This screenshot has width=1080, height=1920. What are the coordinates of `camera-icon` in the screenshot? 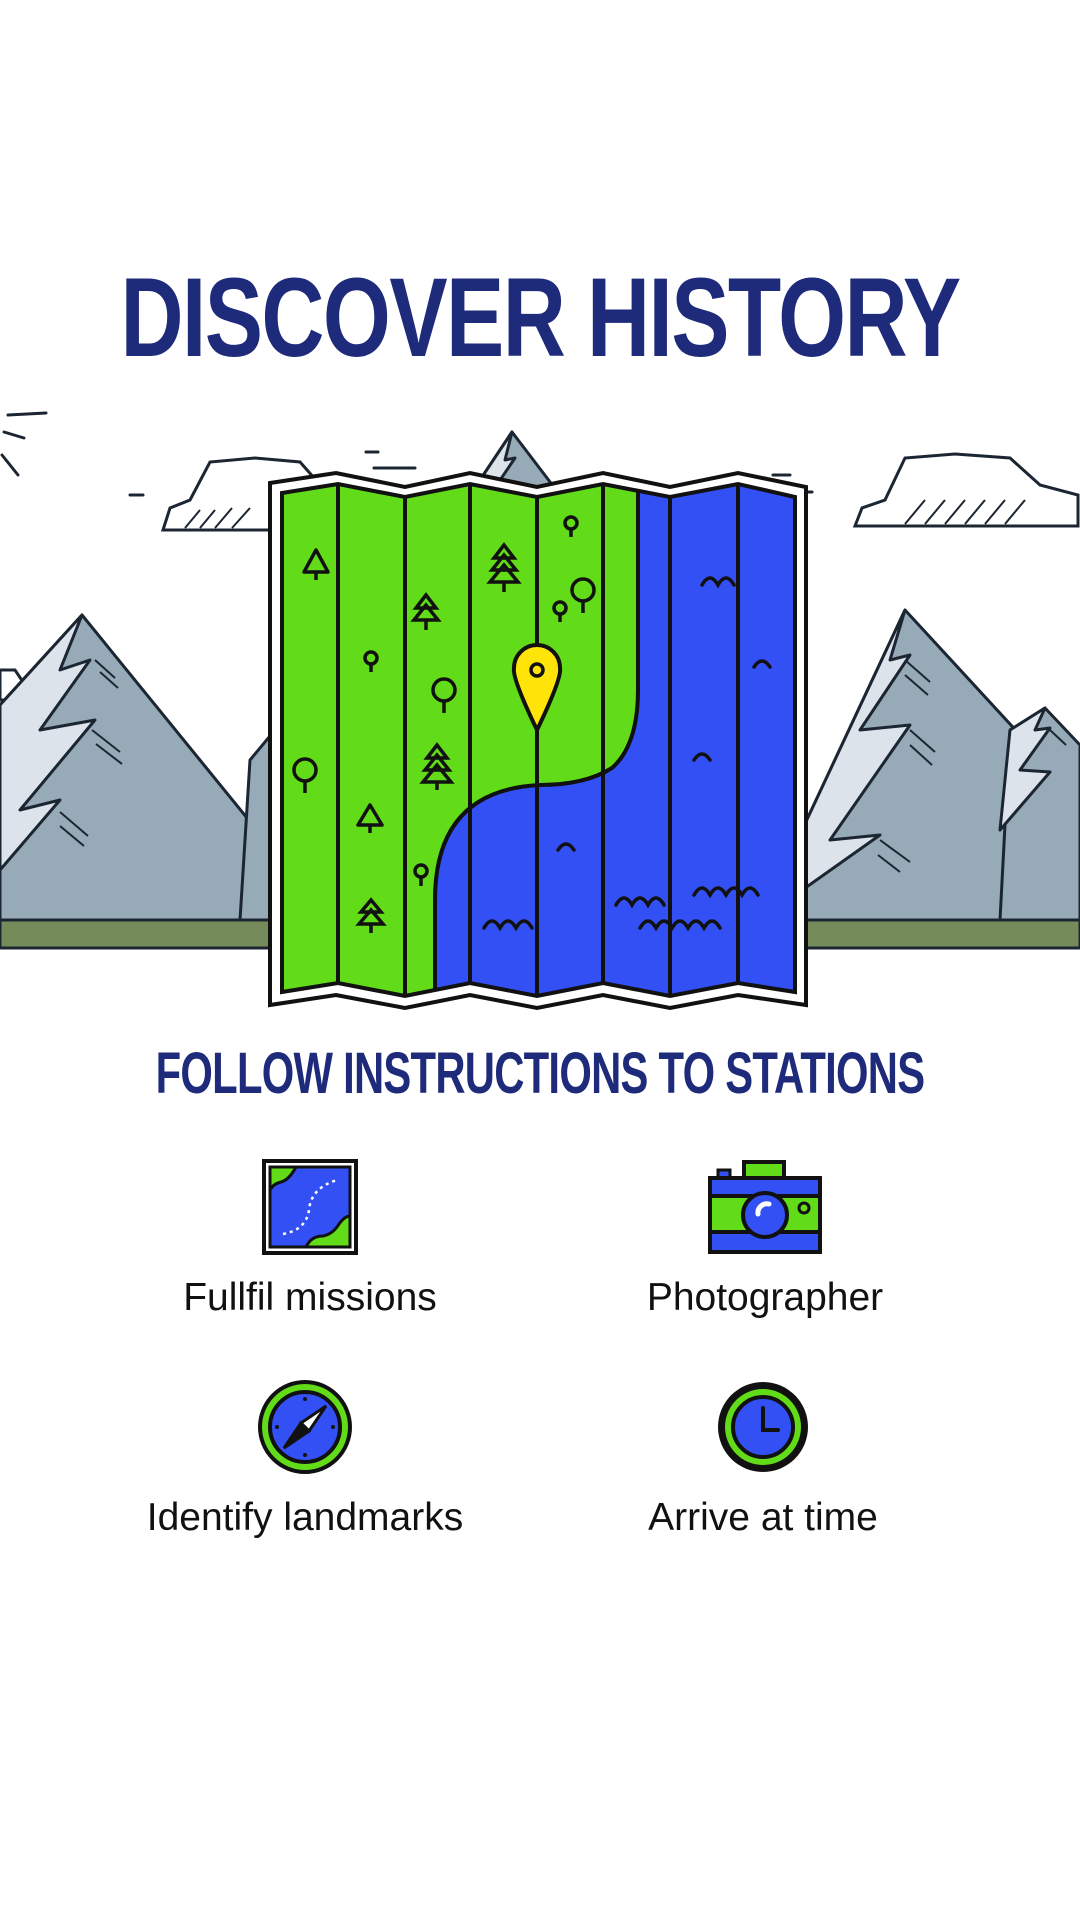 It's located at (765, 1207).